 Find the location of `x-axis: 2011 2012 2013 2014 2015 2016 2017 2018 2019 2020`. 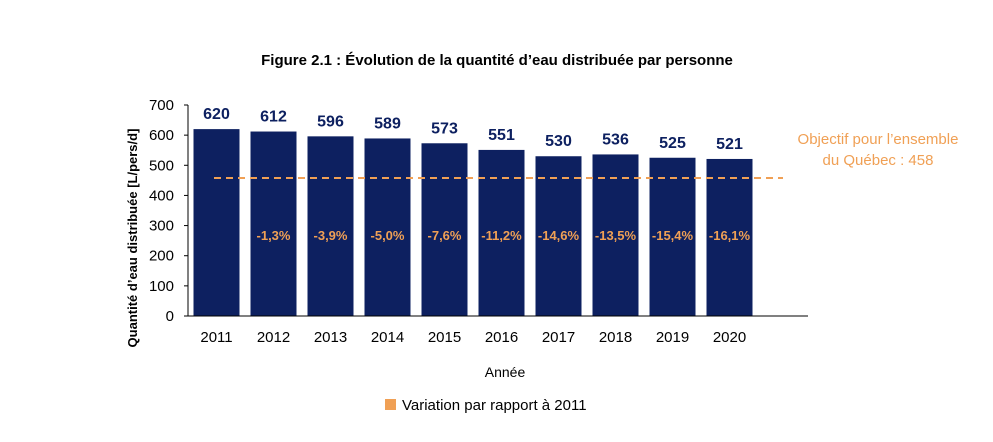

x-axis: 2011 2012 2013 2014 2015 2016 2017 2018 2019 2020 is located at coordinates (498, 330).